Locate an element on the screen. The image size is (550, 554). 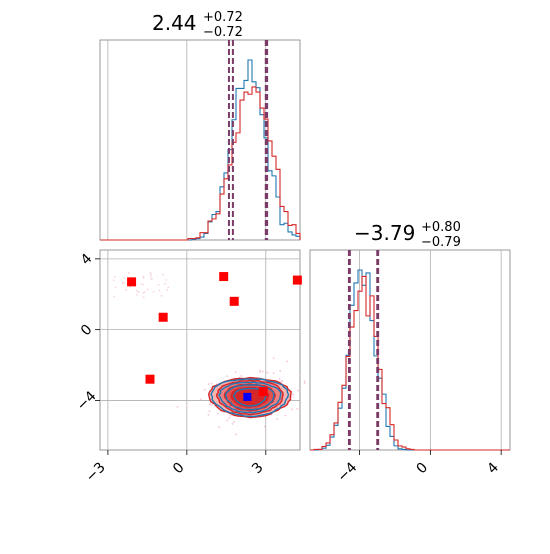
x-tick-label: −3 is located at coordinates (96, 473).